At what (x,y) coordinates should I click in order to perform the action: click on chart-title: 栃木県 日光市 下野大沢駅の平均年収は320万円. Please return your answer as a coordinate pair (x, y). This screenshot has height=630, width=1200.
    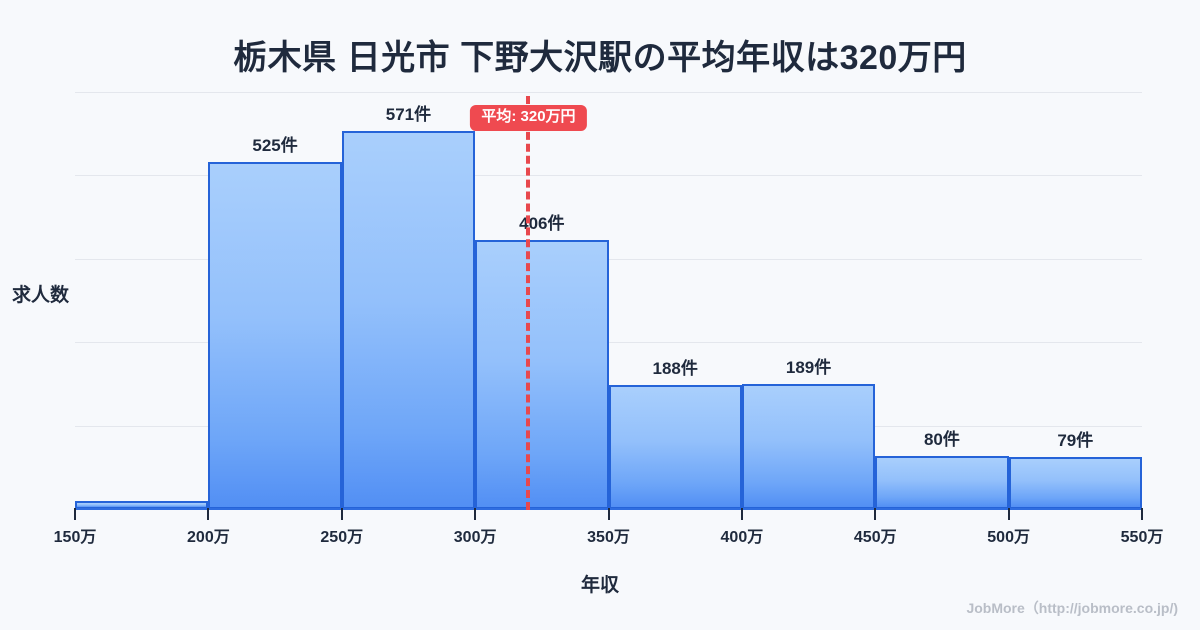
    Looking at the image, I should click on (600, 58).